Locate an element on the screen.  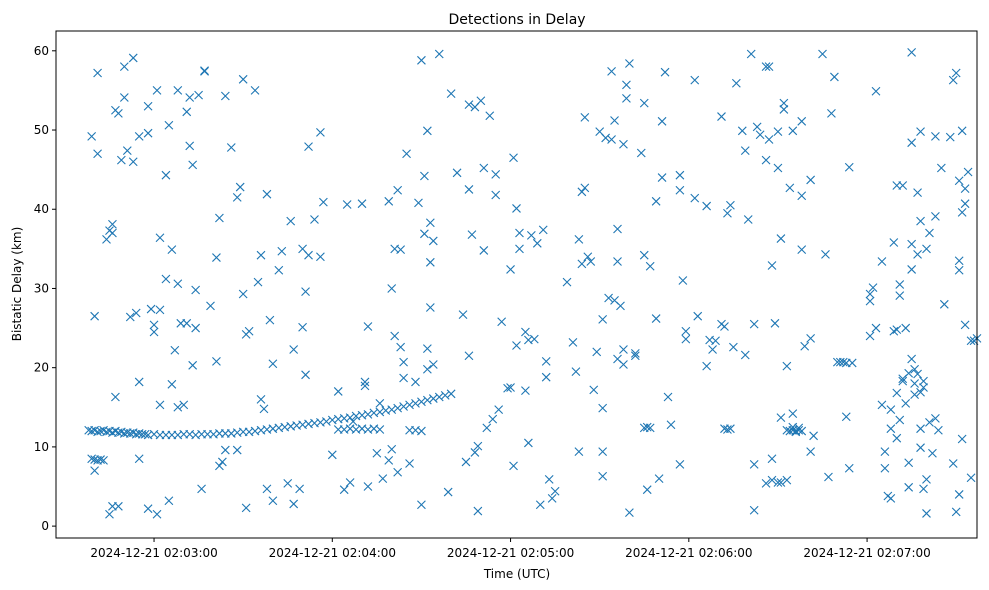
x-tick-label: 2024-12-21 02:06:00 is located at coordinates (688, 553).